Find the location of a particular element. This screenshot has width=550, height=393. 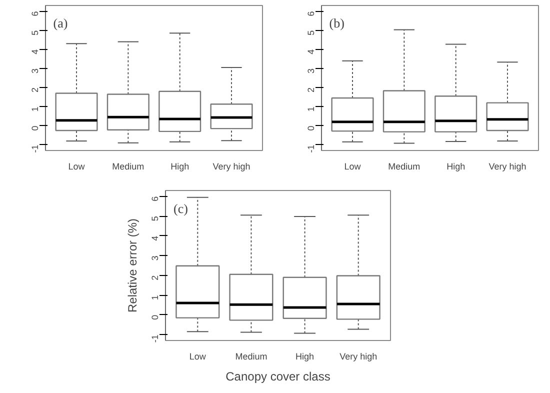

x-axis-title: Canopy cover class is located at coordinates (278, 377).